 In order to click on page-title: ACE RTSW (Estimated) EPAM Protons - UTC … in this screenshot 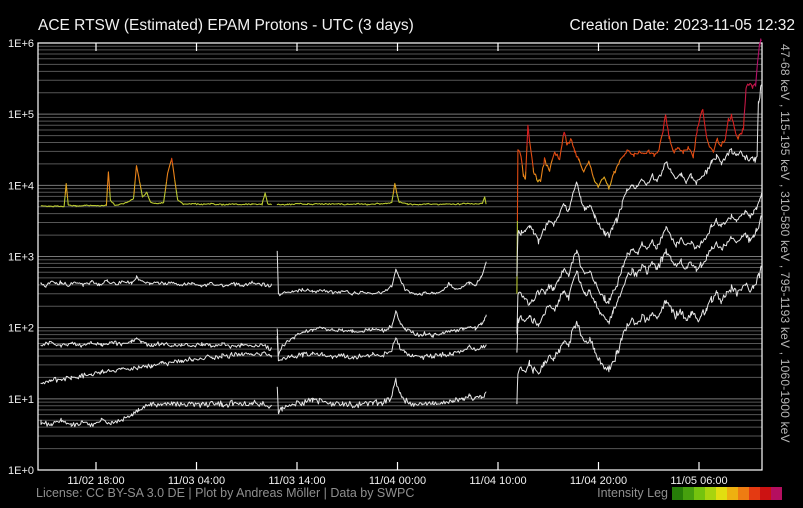, I will do `click(226, 25)`.